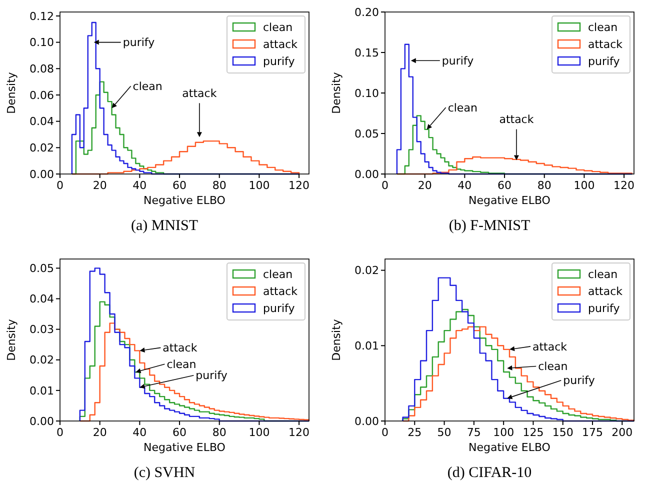  What do you see at coordinates (42, 16) in the screenshot?
I see `y-tick-label: 0.12` at bounding box center [42, 16].